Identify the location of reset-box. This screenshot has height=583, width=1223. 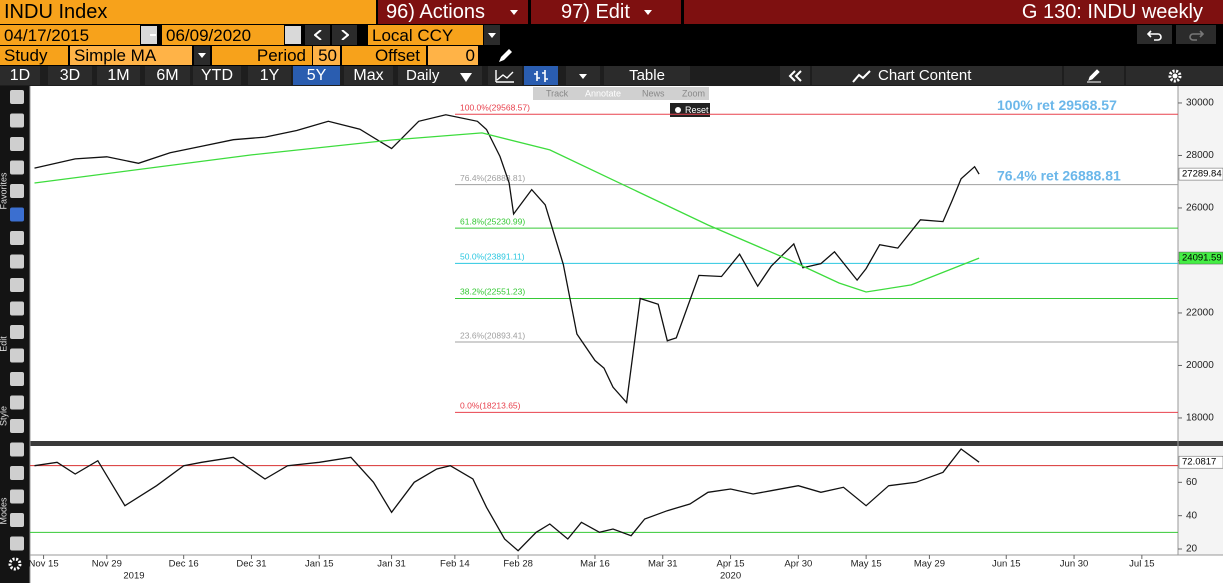
(690, 110).